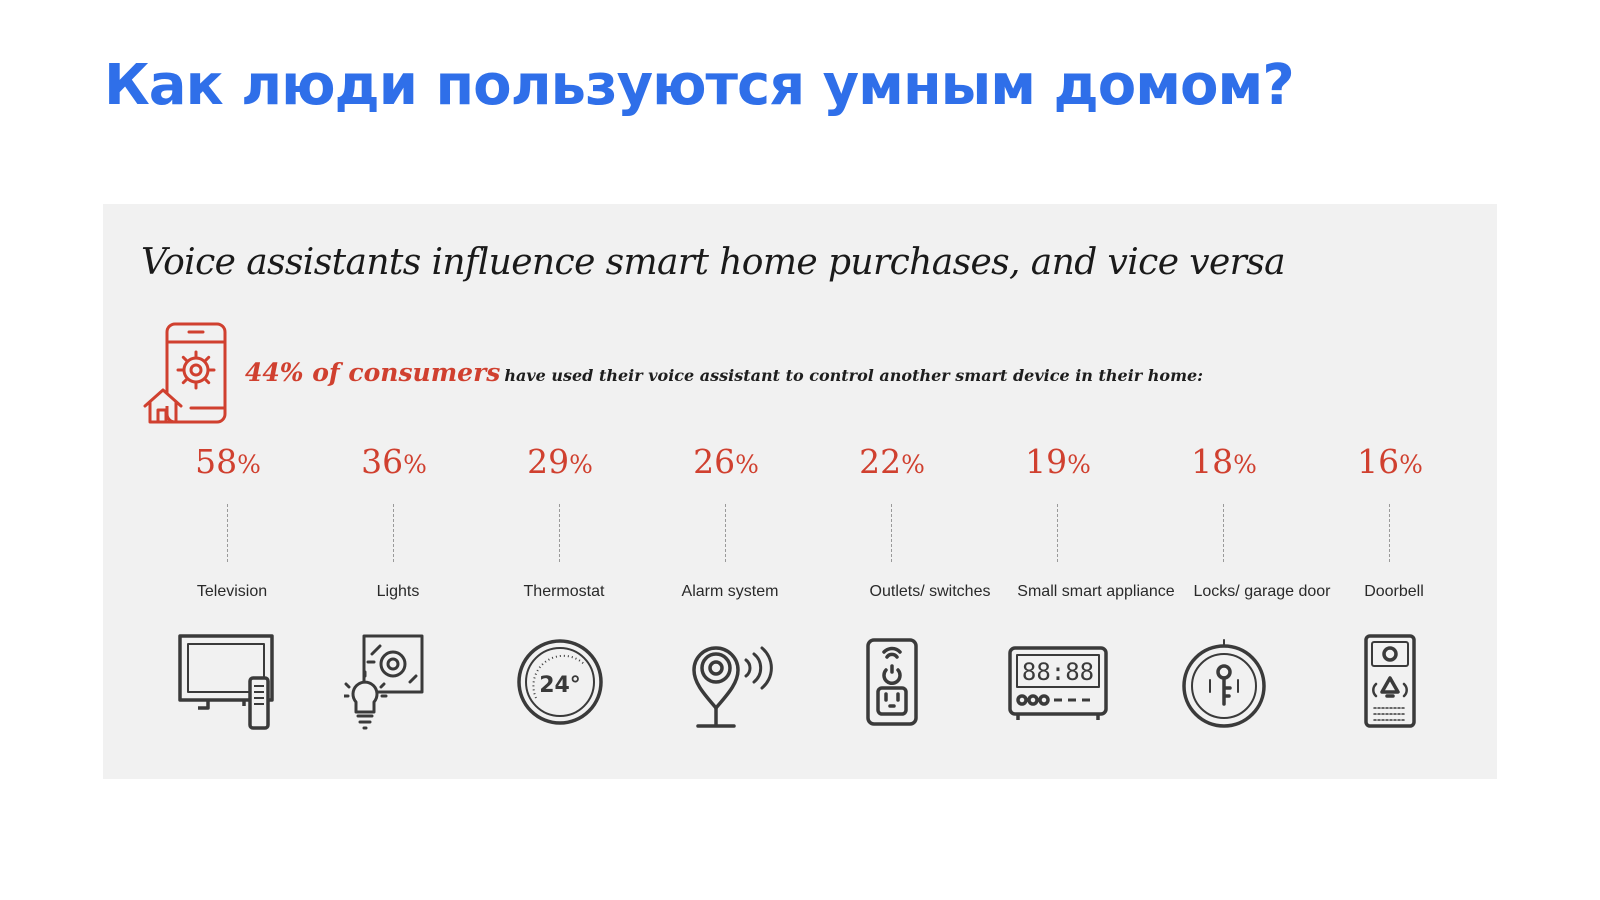 This screenshot has height=900, width=1600. Describe the element at coordinates (699, 85) in the screenshot. I see `slide-title: Как люди пользуются умным домом?` at that location.